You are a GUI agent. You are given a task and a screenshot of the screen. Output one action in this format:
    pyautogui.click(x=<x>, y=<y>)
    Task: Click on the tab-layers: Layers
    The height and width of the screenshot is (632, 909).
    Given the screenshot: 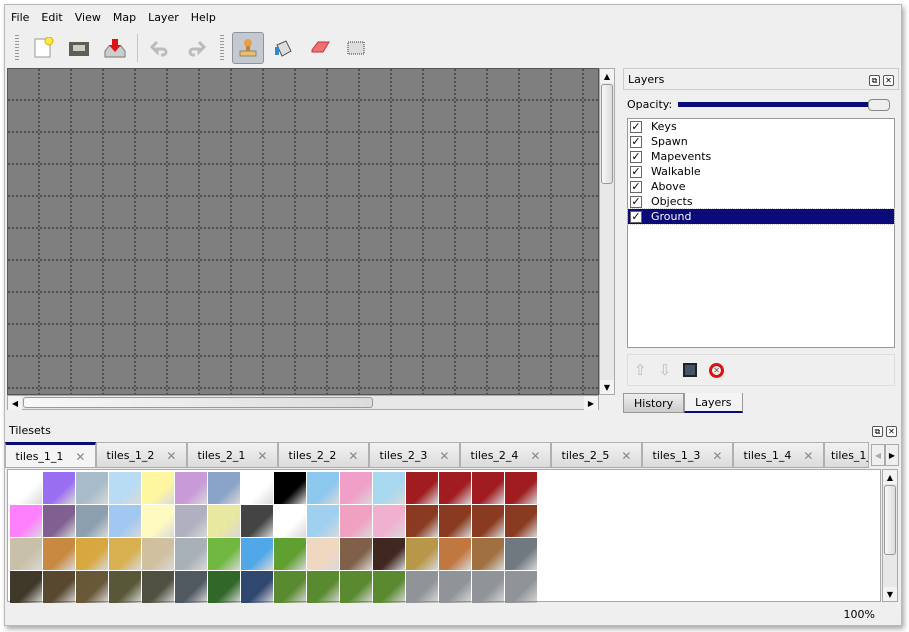 What is the action you would take?
    pyautogui.click(x=713, y=403)
    